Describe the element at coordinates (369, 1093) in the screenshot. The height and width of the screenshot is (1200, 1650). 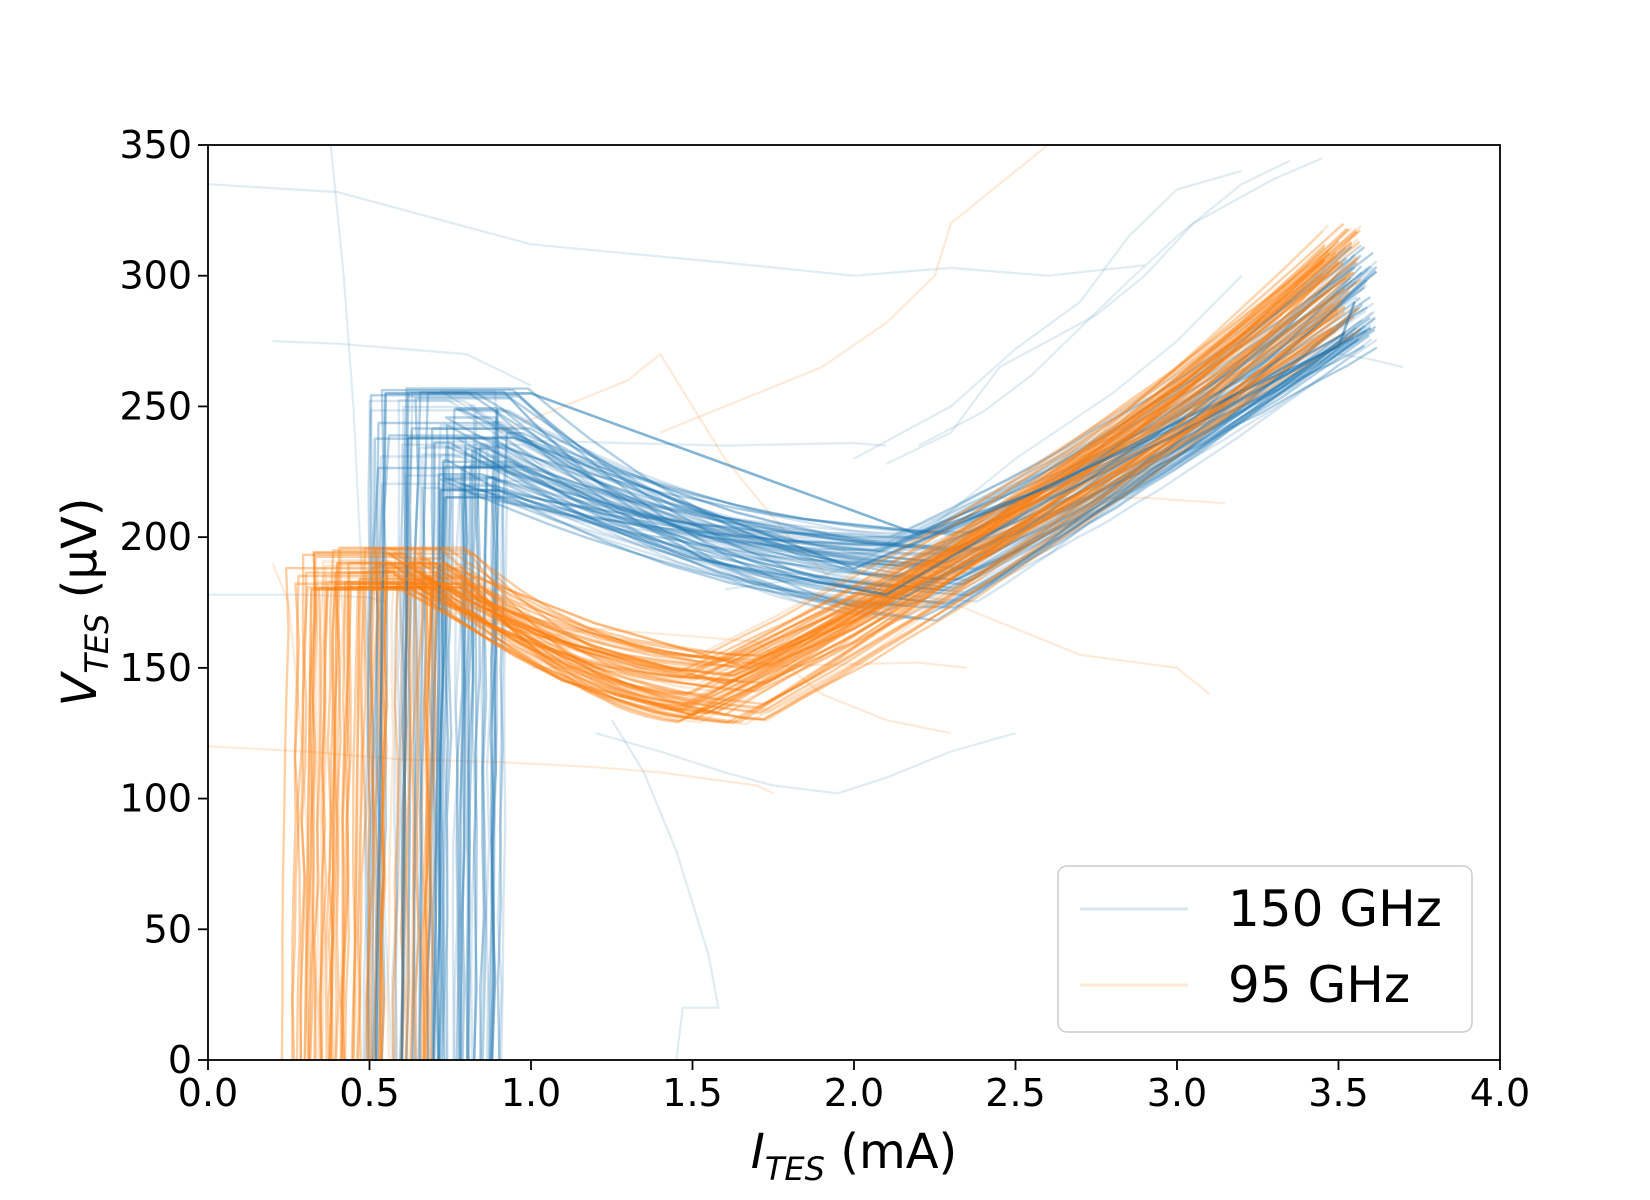
I see `x-tick-label: 0.5` at that location.